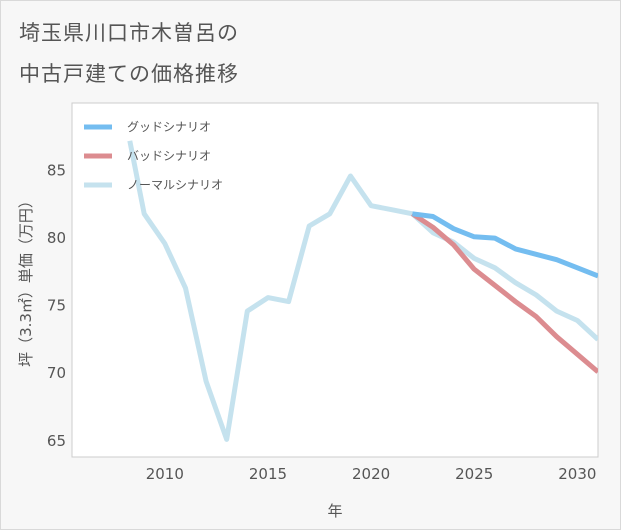  Describe the element at coordinates (268, 474) in the screenshot. I see `x-tick-label: 2015` at that location.